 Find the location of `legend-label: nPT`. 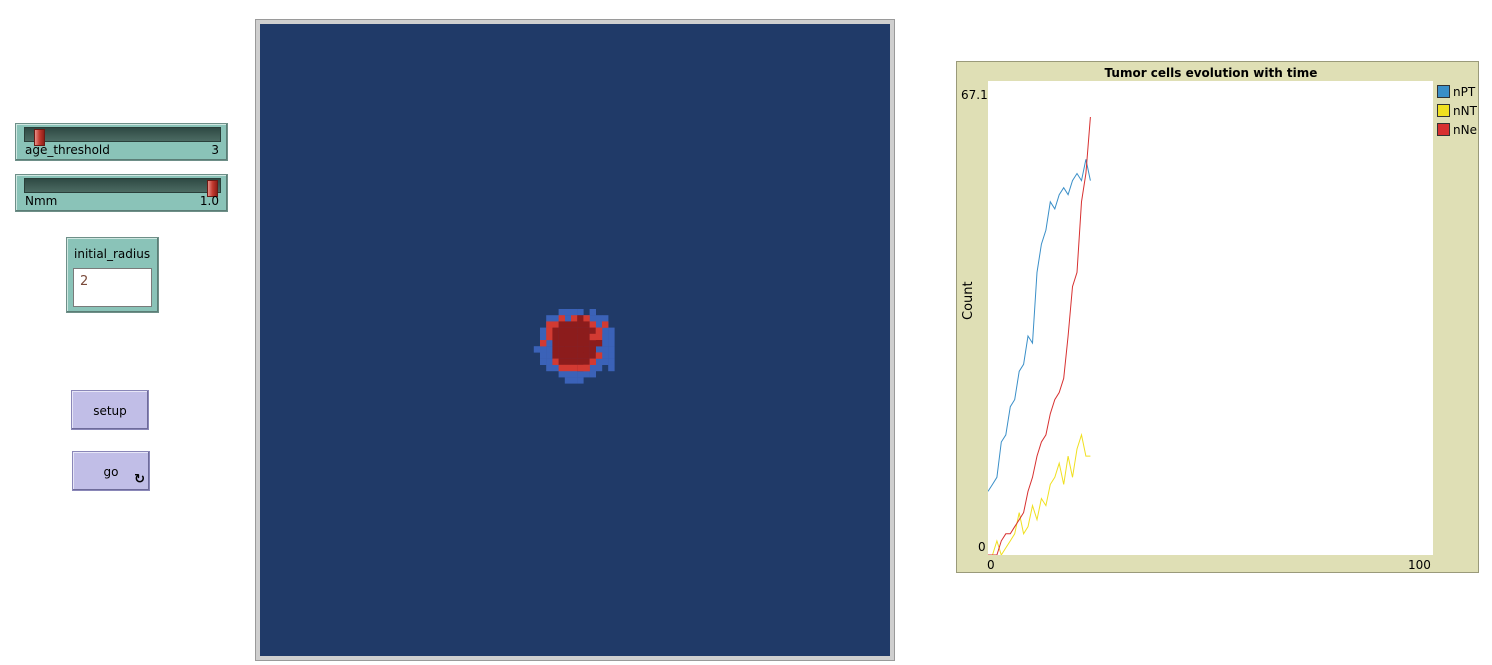

legend-label: nPT is located at coordinates (1464, 91).